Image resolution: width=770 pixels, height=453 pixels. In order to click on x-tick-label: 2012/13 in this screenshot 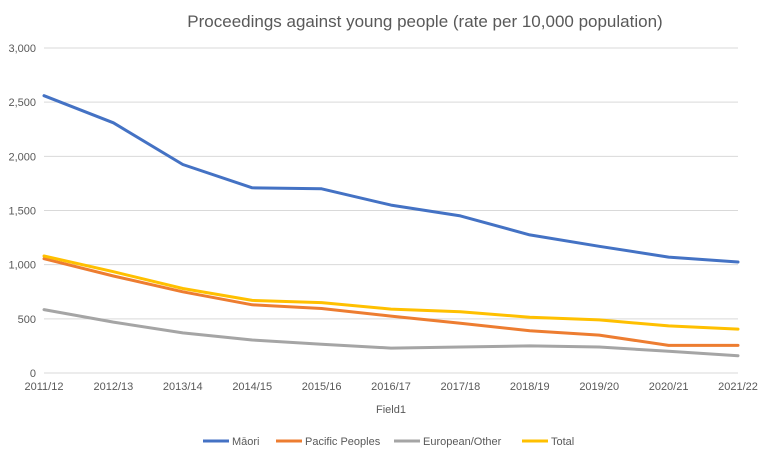, I will do `click(114, 387)`.